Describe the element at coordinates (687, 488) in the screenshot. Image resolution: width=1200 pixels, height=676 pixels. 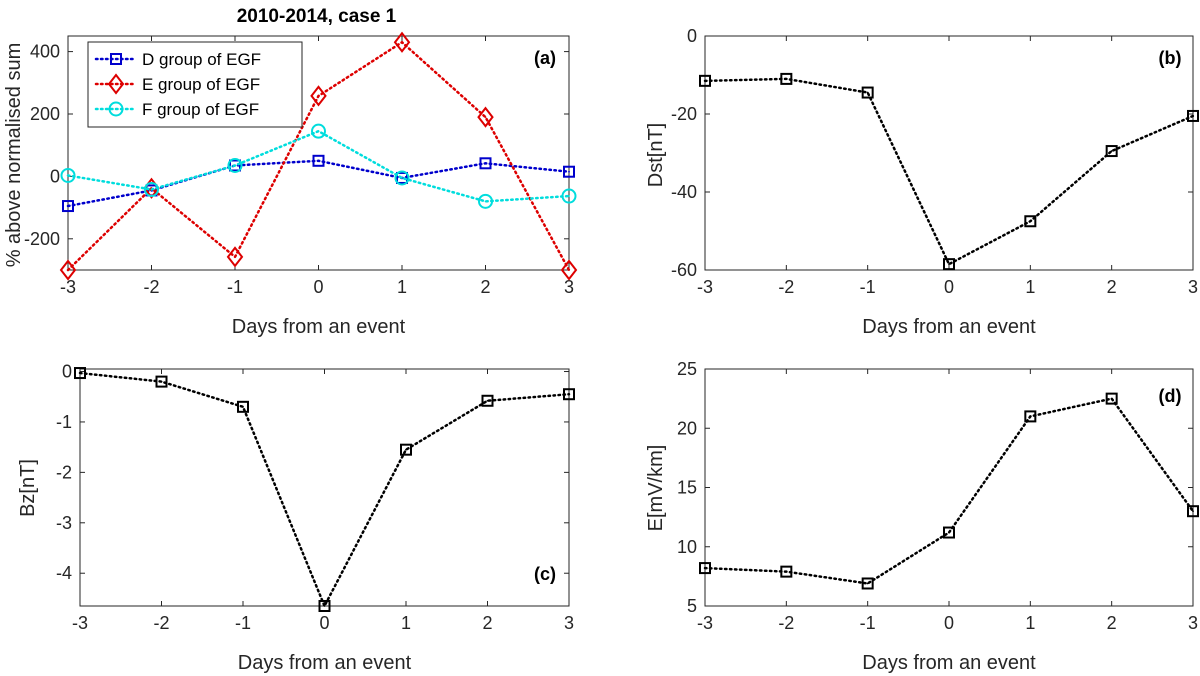
I see `y-tick-label: 15` at that location.